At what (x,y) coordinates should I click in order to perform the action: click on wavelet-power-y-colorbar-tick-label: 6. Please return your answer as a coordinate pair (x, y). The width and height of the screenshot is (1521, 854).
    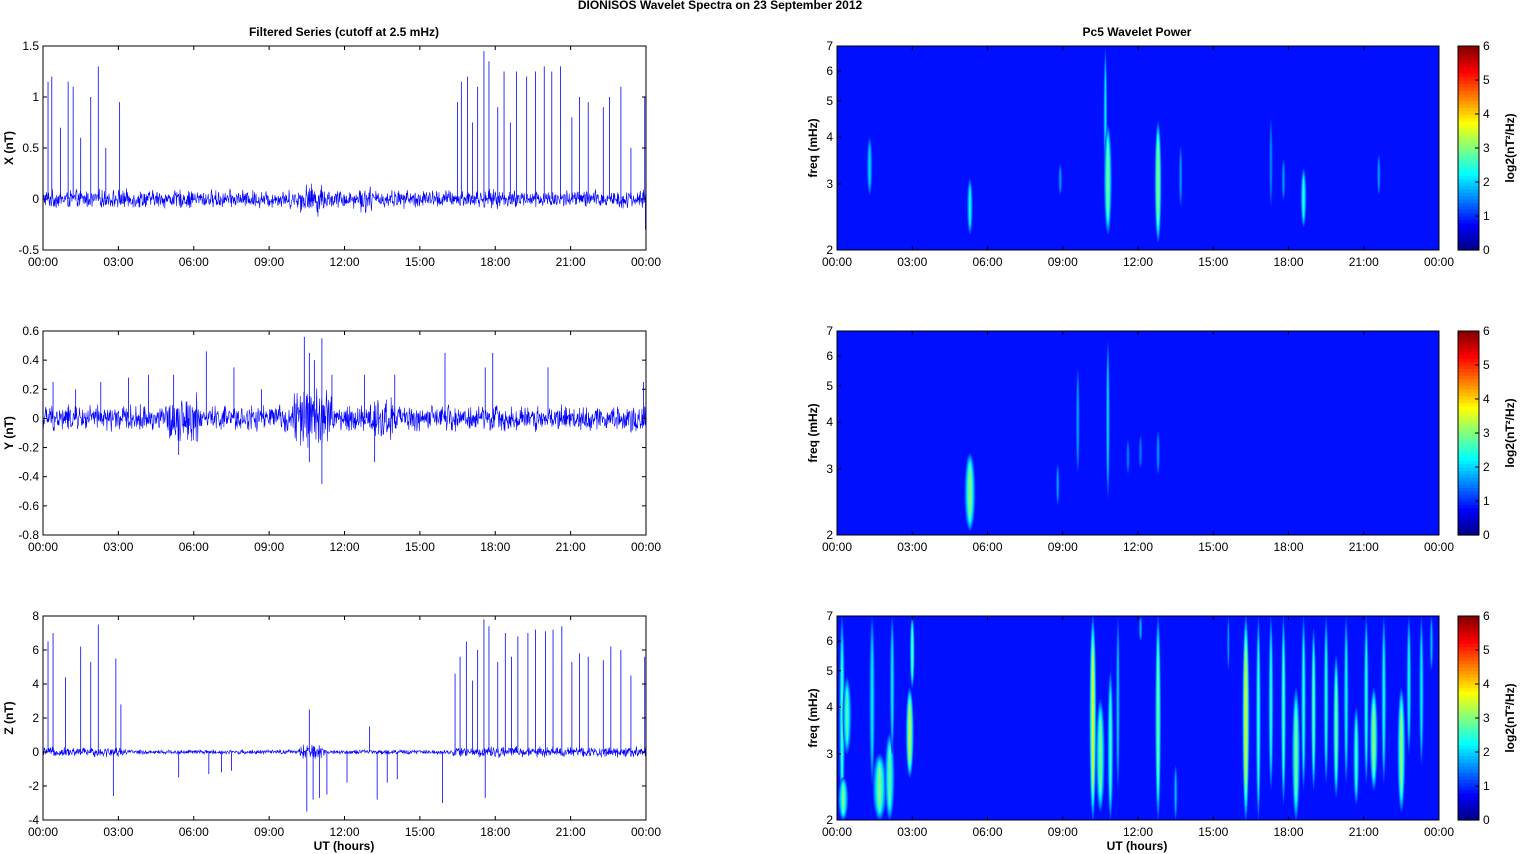
    Looking at the image, I should click on (1486, 331).